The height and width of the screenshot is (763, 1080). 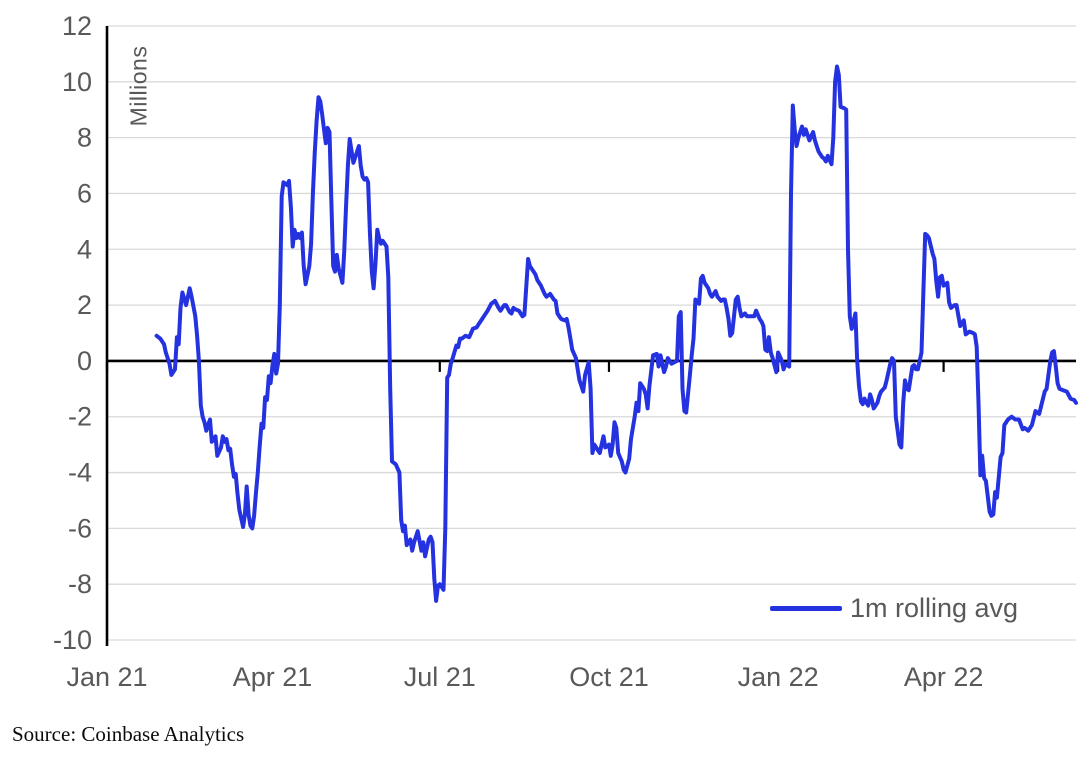 I want to click on y-tick-label: 2, so click(x=84, y=305).